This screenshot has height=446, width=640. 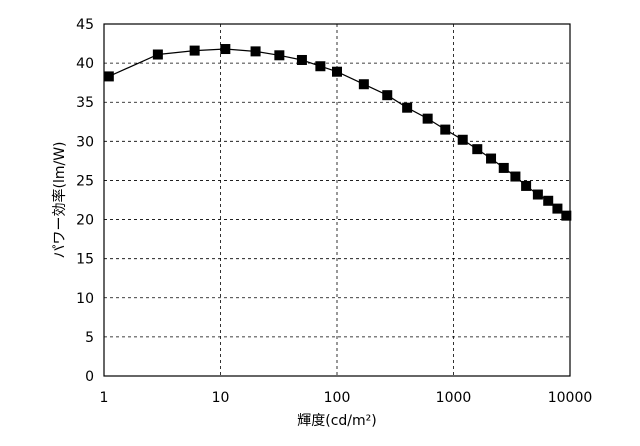 What do you see at coordinates (89, 377) in the screenshot?
I see `y-tick-label: 0` at bounding box center [89, 377].